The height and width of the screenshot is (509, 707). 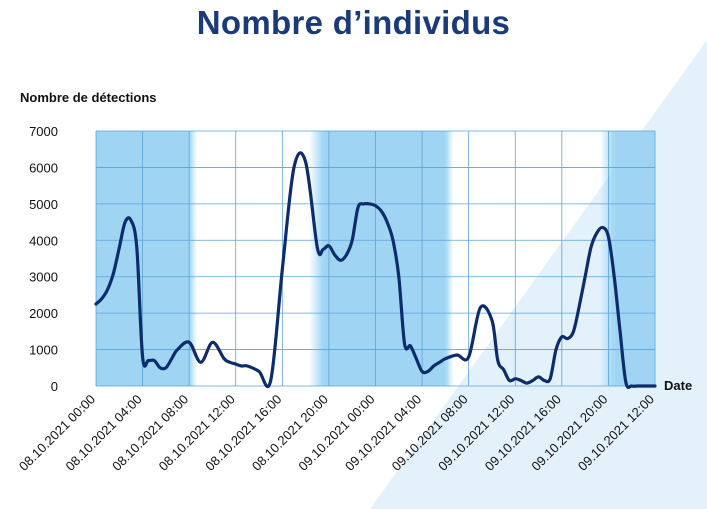 What do you see at coordinates (43, 313) in the screenshot?
I see `y-tick-label: 2000` at bounding box center [43, 313].